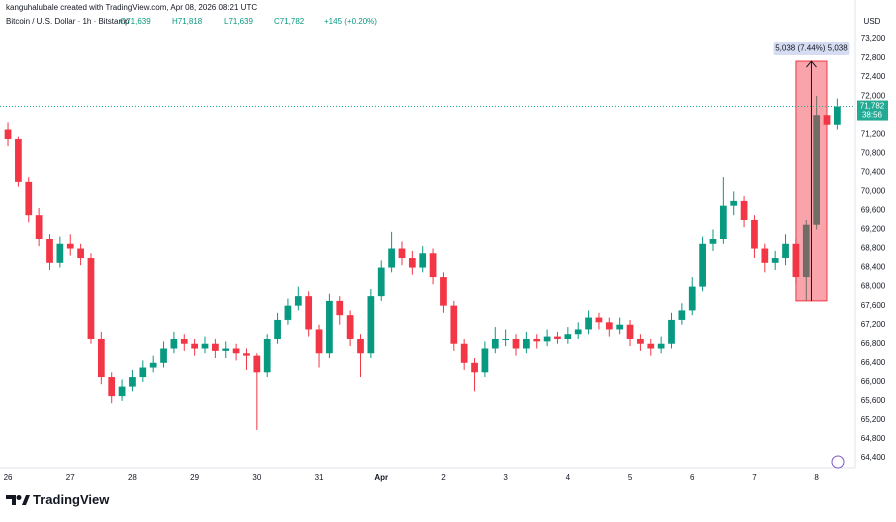 The height and width of the screenshot is (522, 896). I want to click on y-tick-label: 70,800, so click(873, 152).